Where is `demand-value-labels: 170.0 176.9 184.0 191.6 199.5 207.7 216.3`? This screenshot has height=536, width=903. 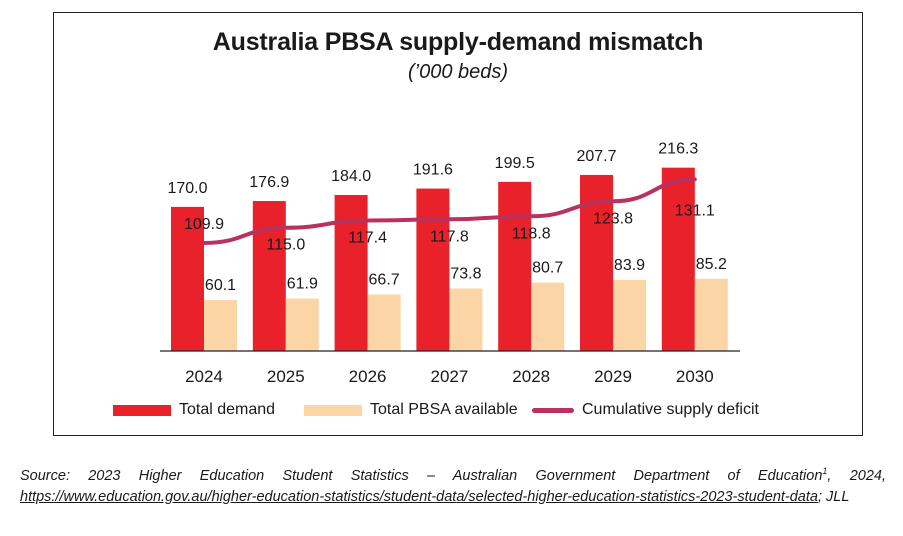 demand-value-labels: 170.0 176.9 184.0 191.6 199.5 207.7 216.3 is located at coordinates (432, 169).